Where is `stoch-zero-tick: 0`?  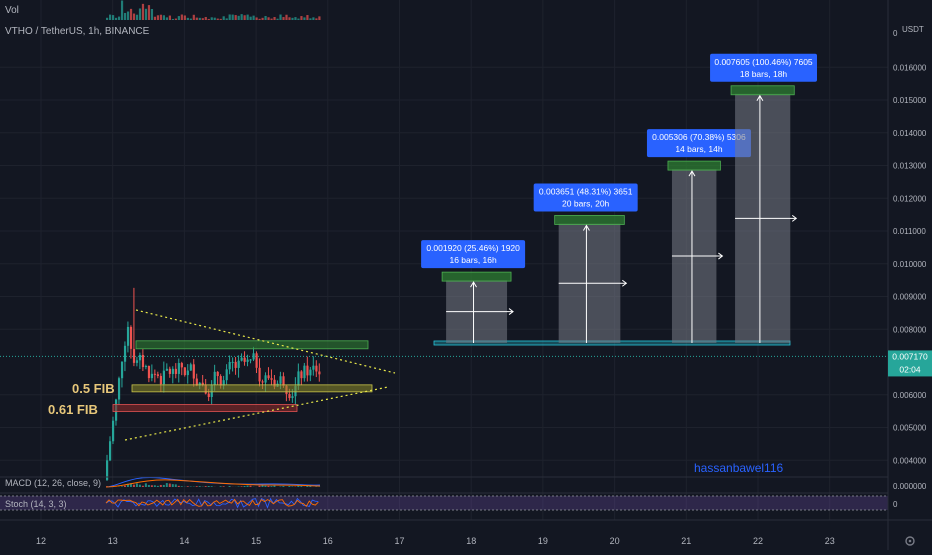
stoch-zero-tick: 0 is located at coordinates (895, 504).